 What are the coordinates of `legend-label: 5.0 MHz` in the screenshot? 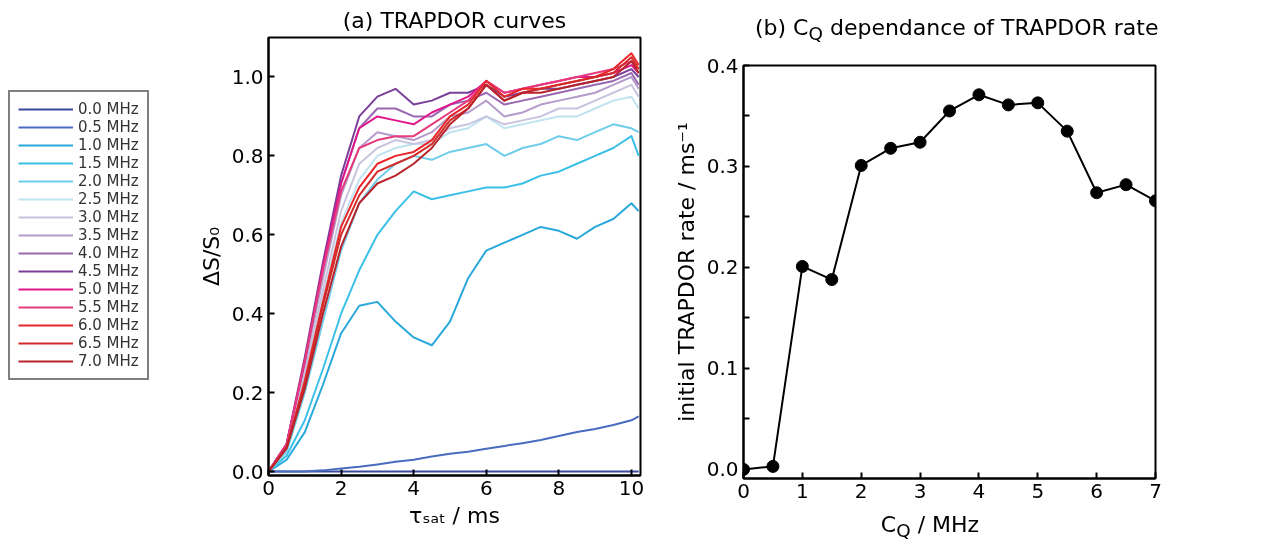 It's located at (108, 289).